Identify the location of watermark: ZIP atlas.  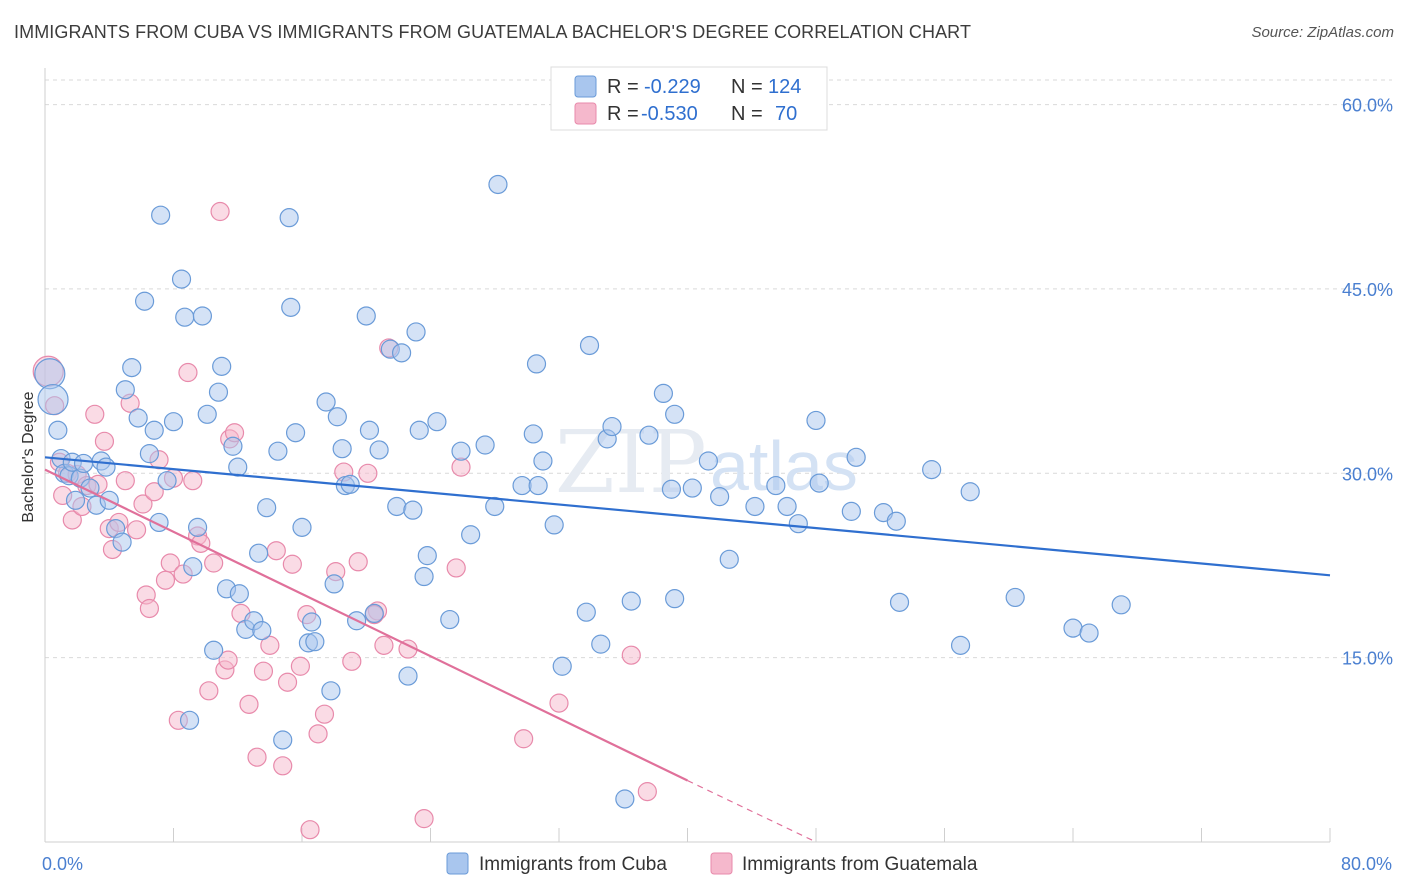
(706, 463).